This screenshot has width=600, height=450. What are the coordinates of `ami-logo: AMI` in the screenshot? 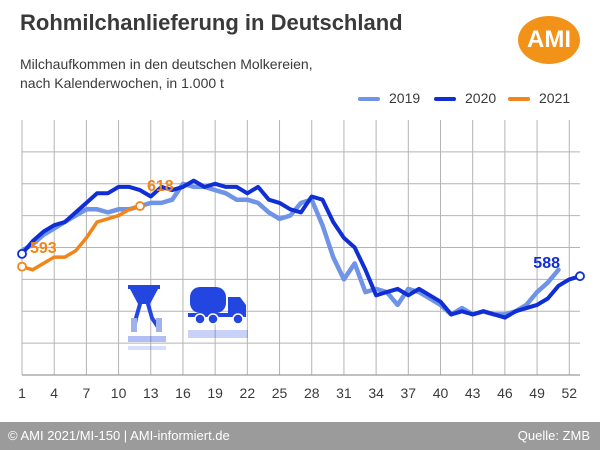 It's located at (549, 40).